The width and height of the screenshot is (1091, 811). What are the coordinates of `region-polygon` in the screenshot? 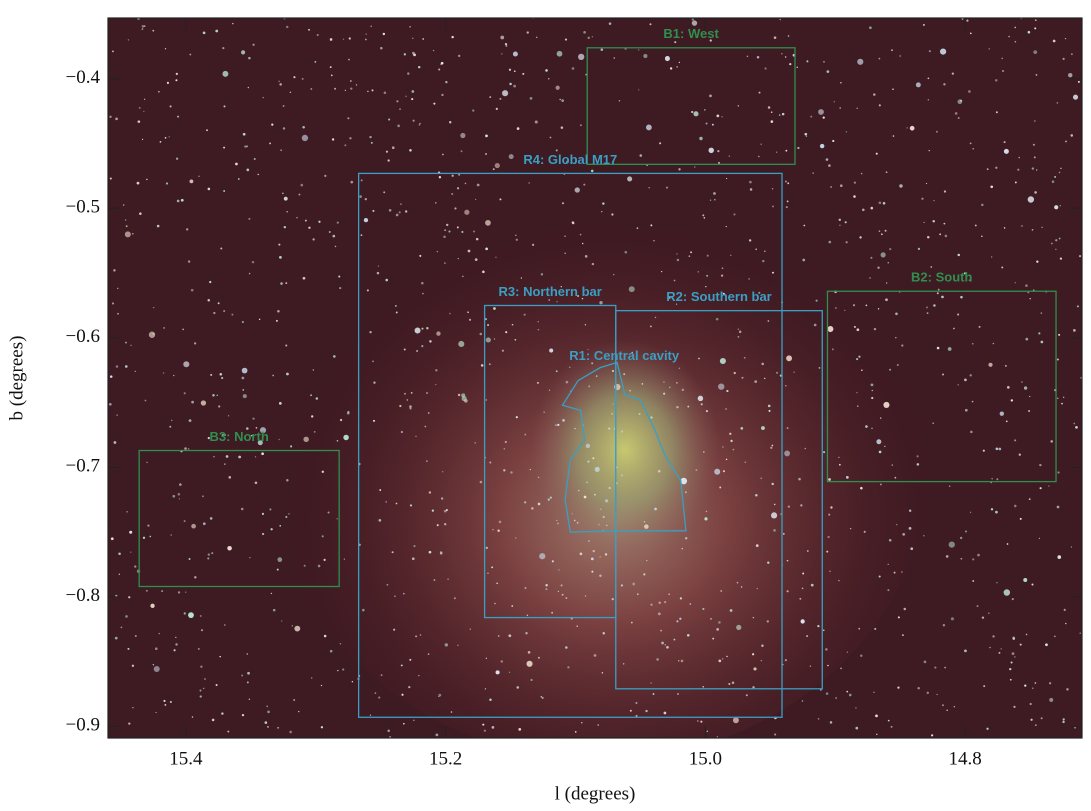 It's located at (624, 447).